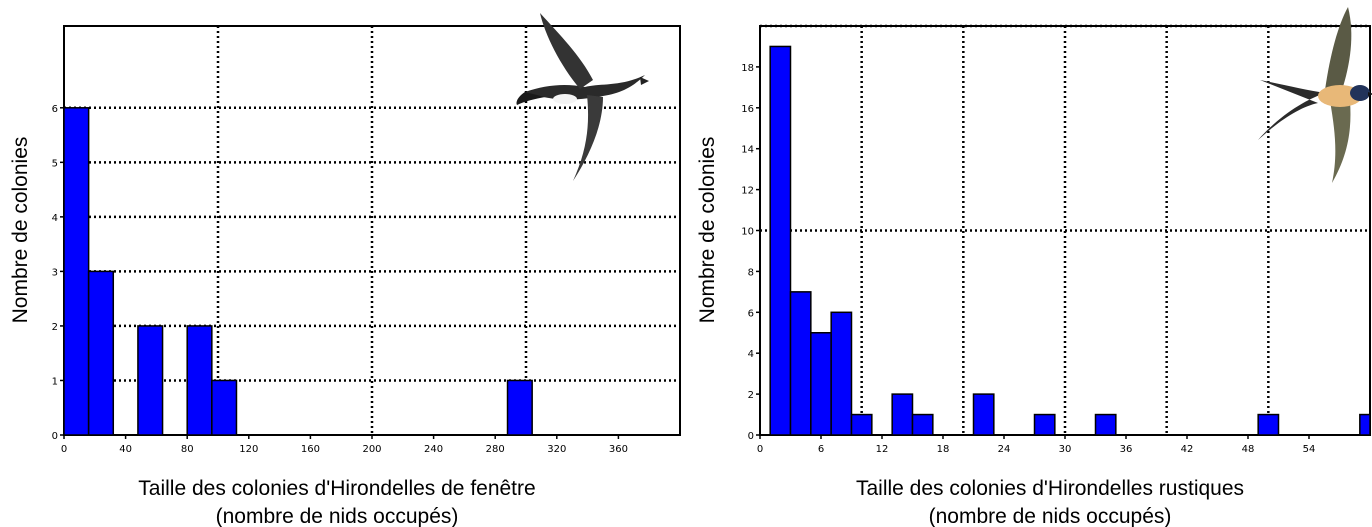  Describe the element at coordinates (55, 163) in the screenshot. I see `y-tick-label: 5` at that location.